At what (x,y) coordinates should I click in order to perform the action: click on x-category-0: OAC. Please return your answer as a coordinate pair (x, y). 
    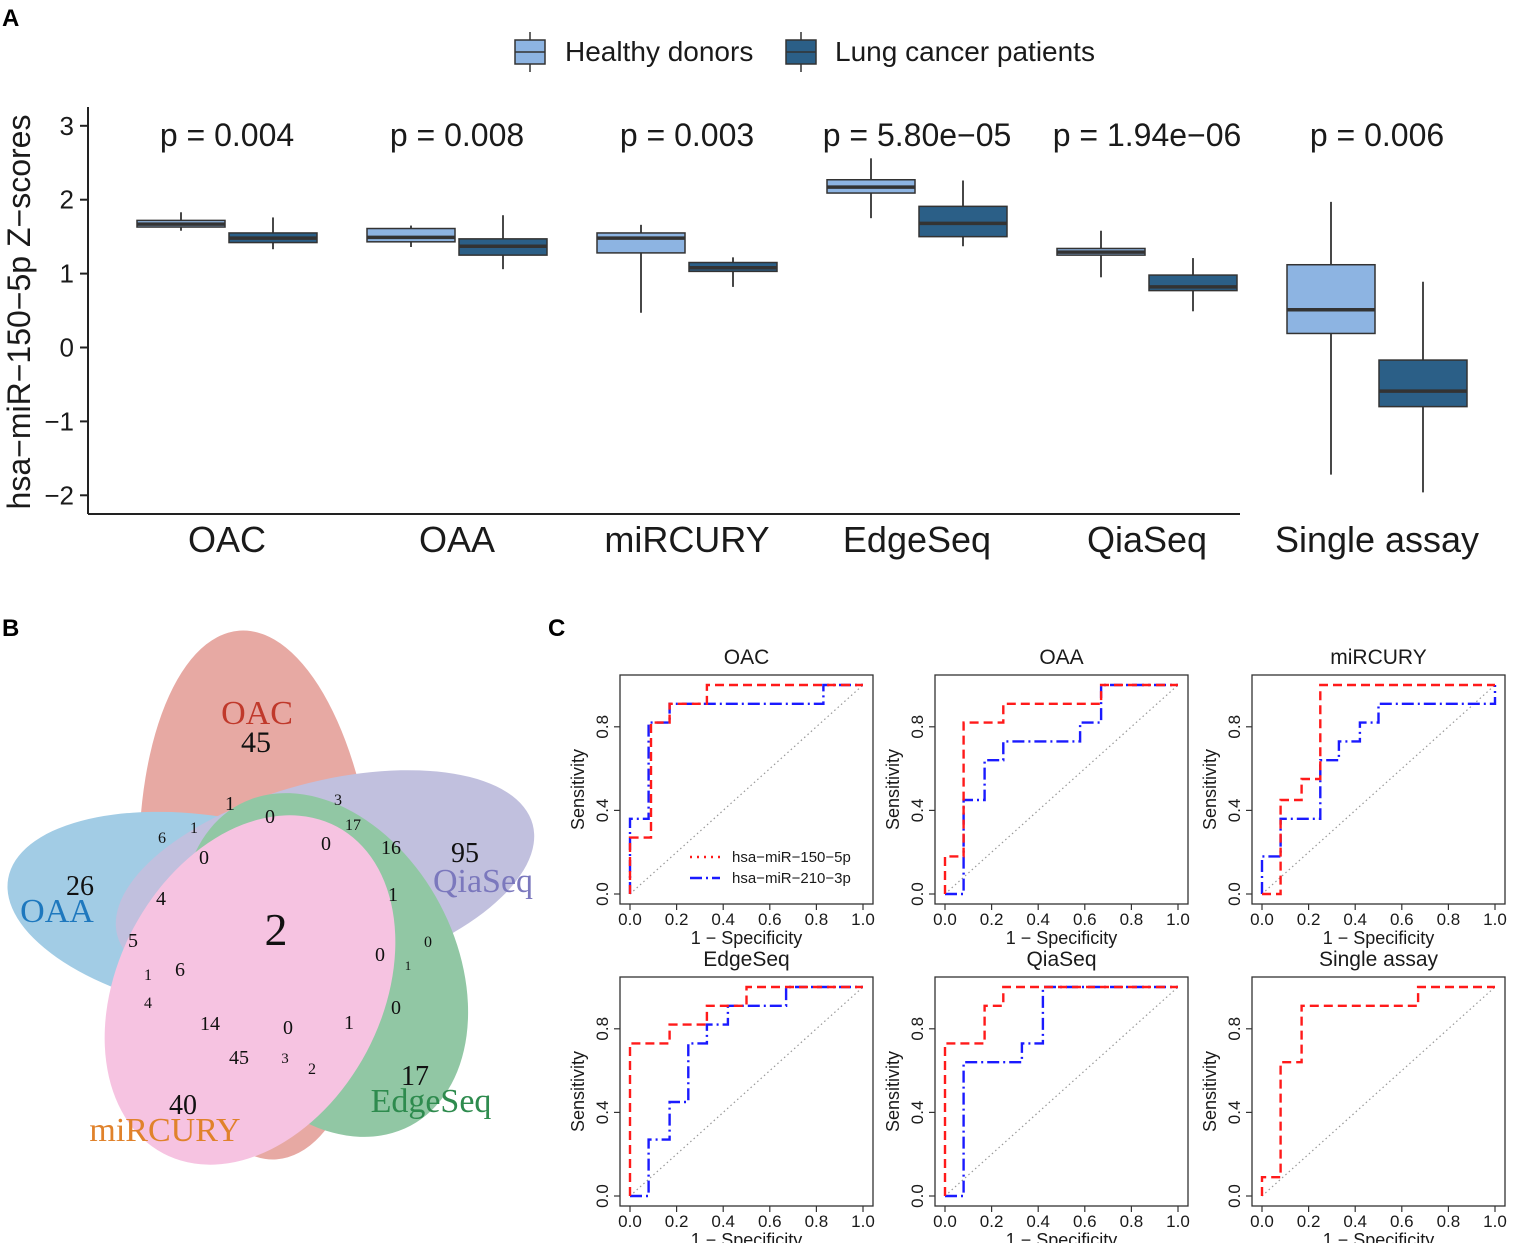
    Looking at the image, I should click on (227, 539).